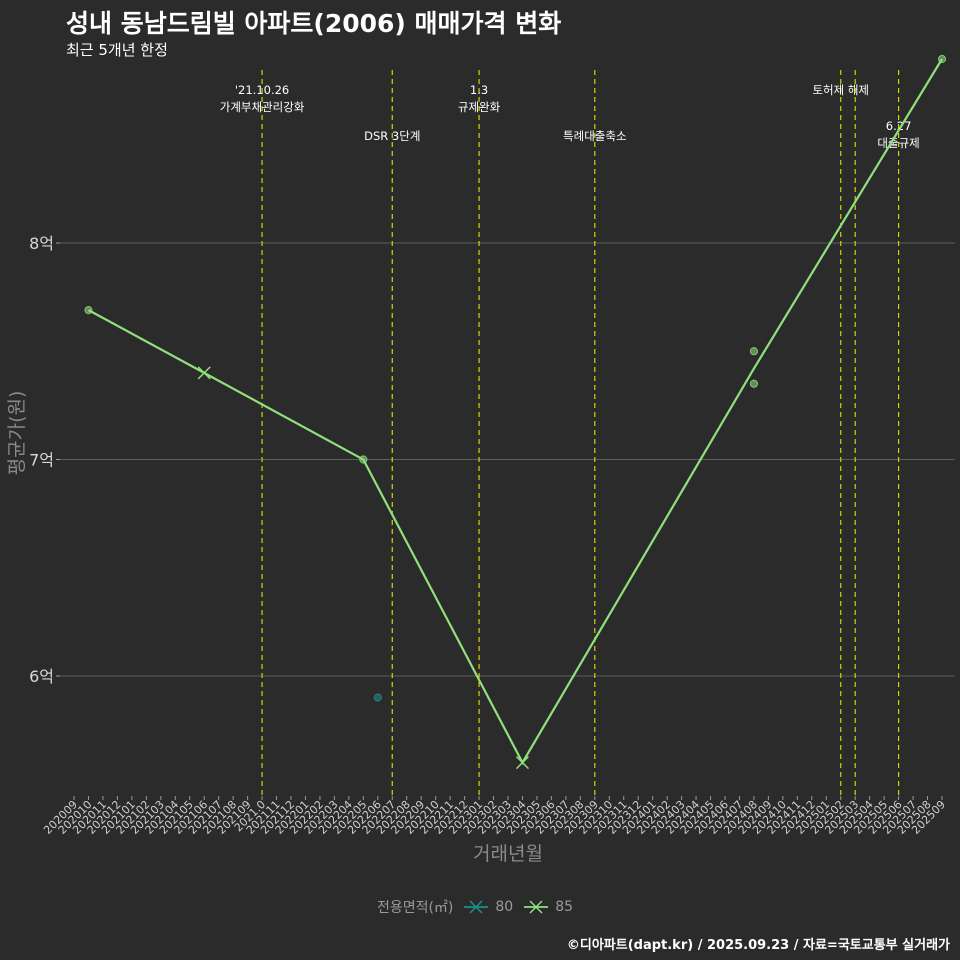 The width and height of the screenshot is (960, 960). Describe the element at coordinates (41, 243) in the screenshot. I see `y-tick-label: 8억` at that location.